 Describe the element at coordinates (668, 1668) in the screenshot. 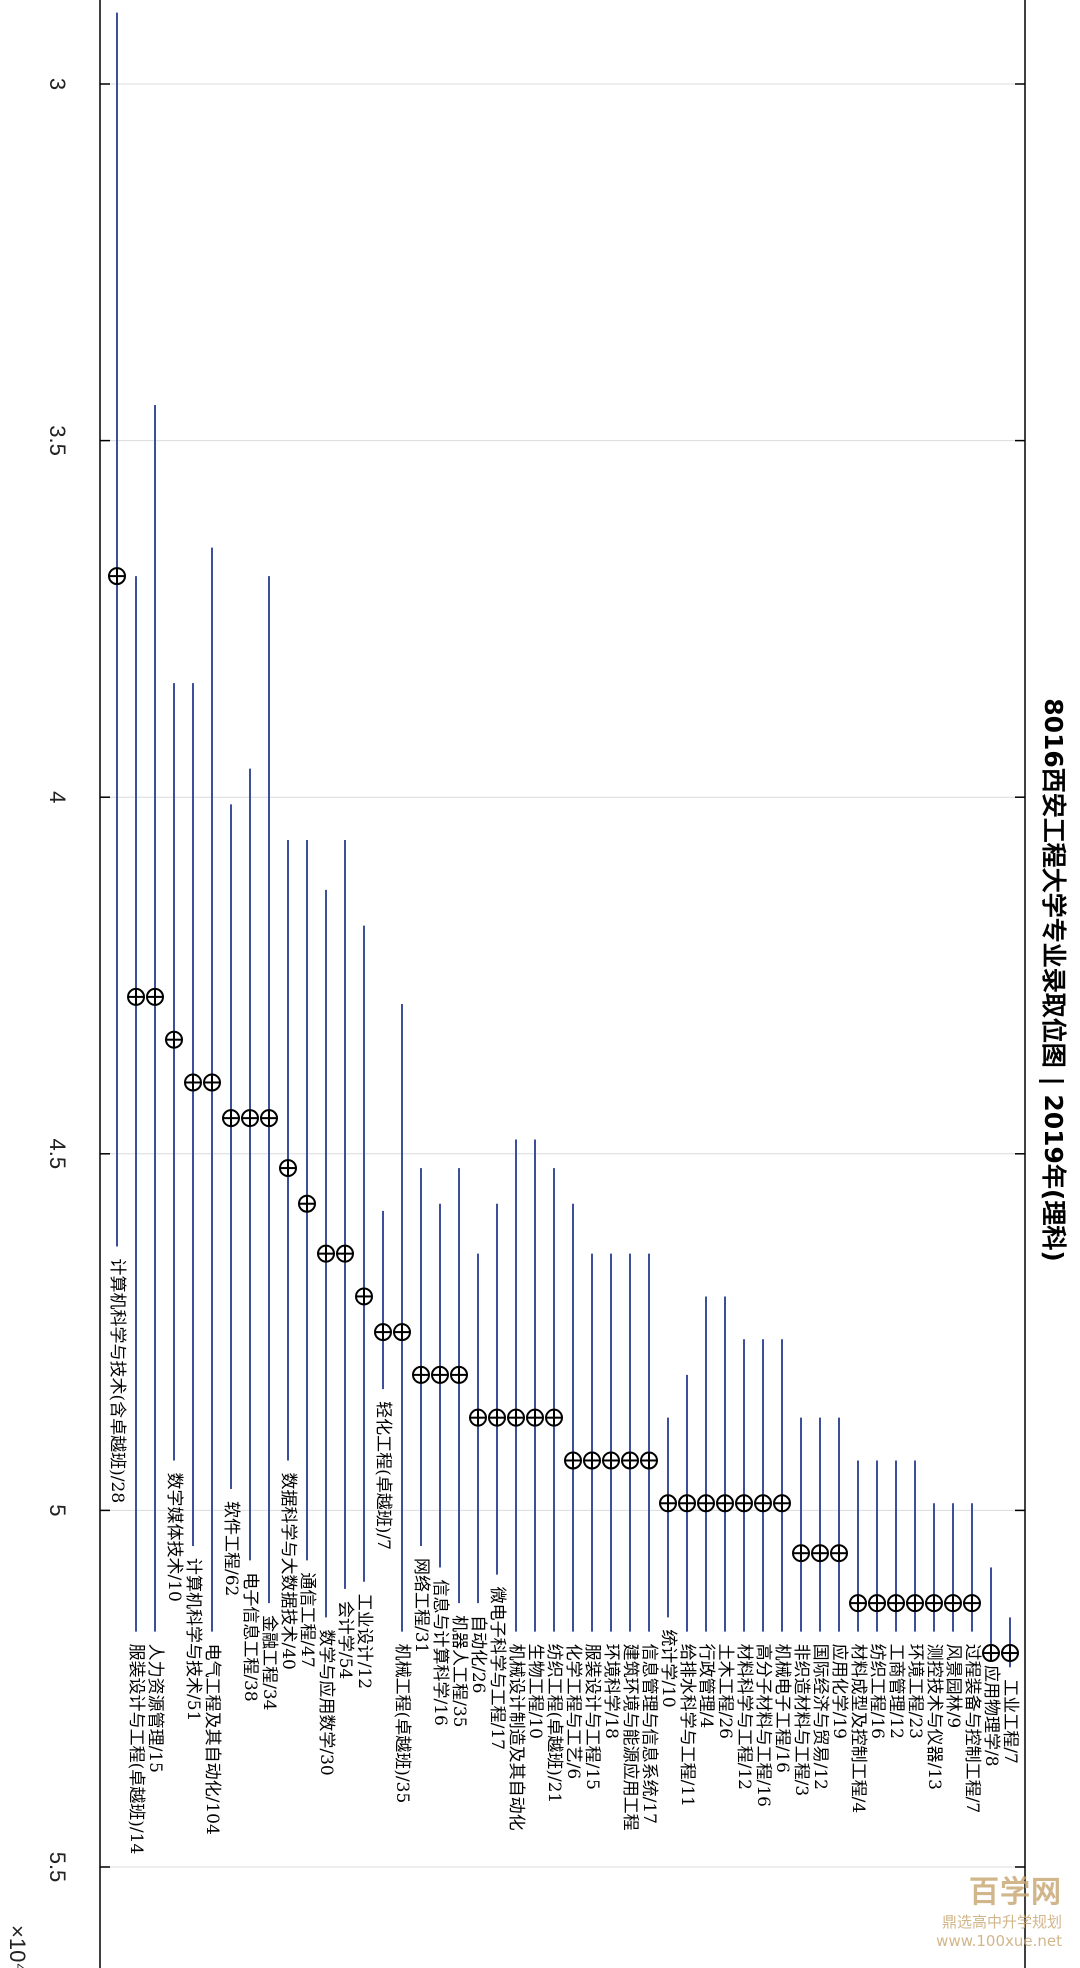

I see `category-label: 统计学/10` at that location.